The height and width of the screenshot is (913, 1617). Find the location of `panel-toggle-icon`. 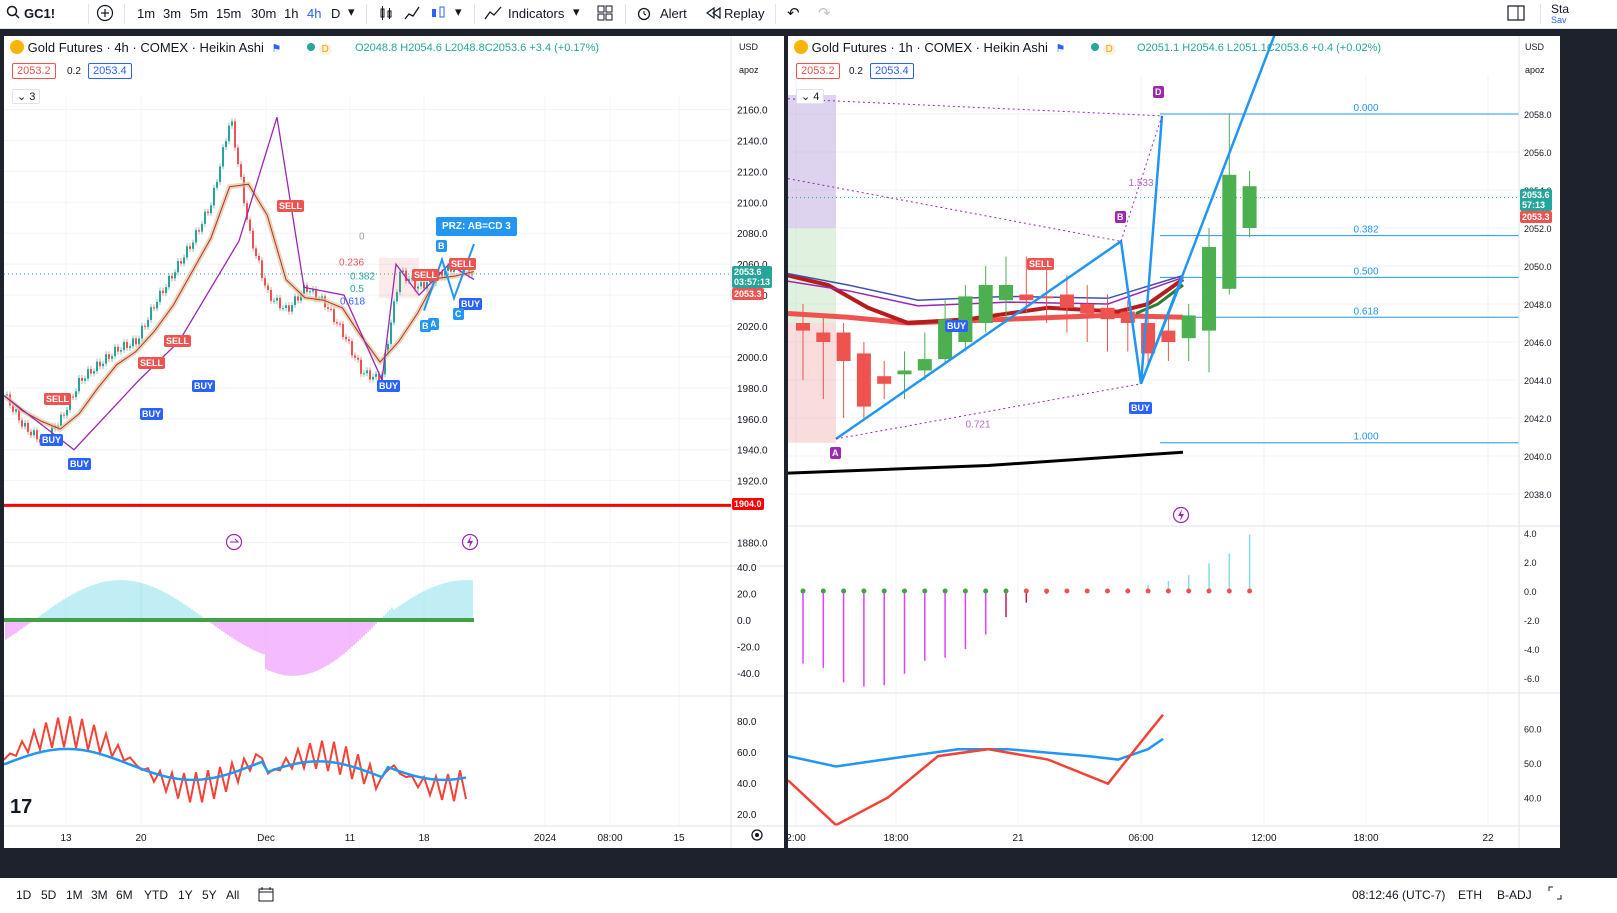

panel-toggle-icon is located at coordinates (1516, 14).